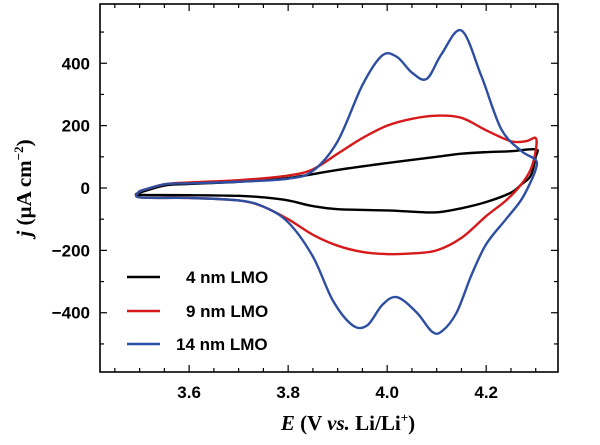 Image resolution: width=600 pixels, height=445 pixels. What do you see at coordinates (24, 142) in the screenshot?
I see `y-axis-title-close: )` at bounding box center [24, 142].